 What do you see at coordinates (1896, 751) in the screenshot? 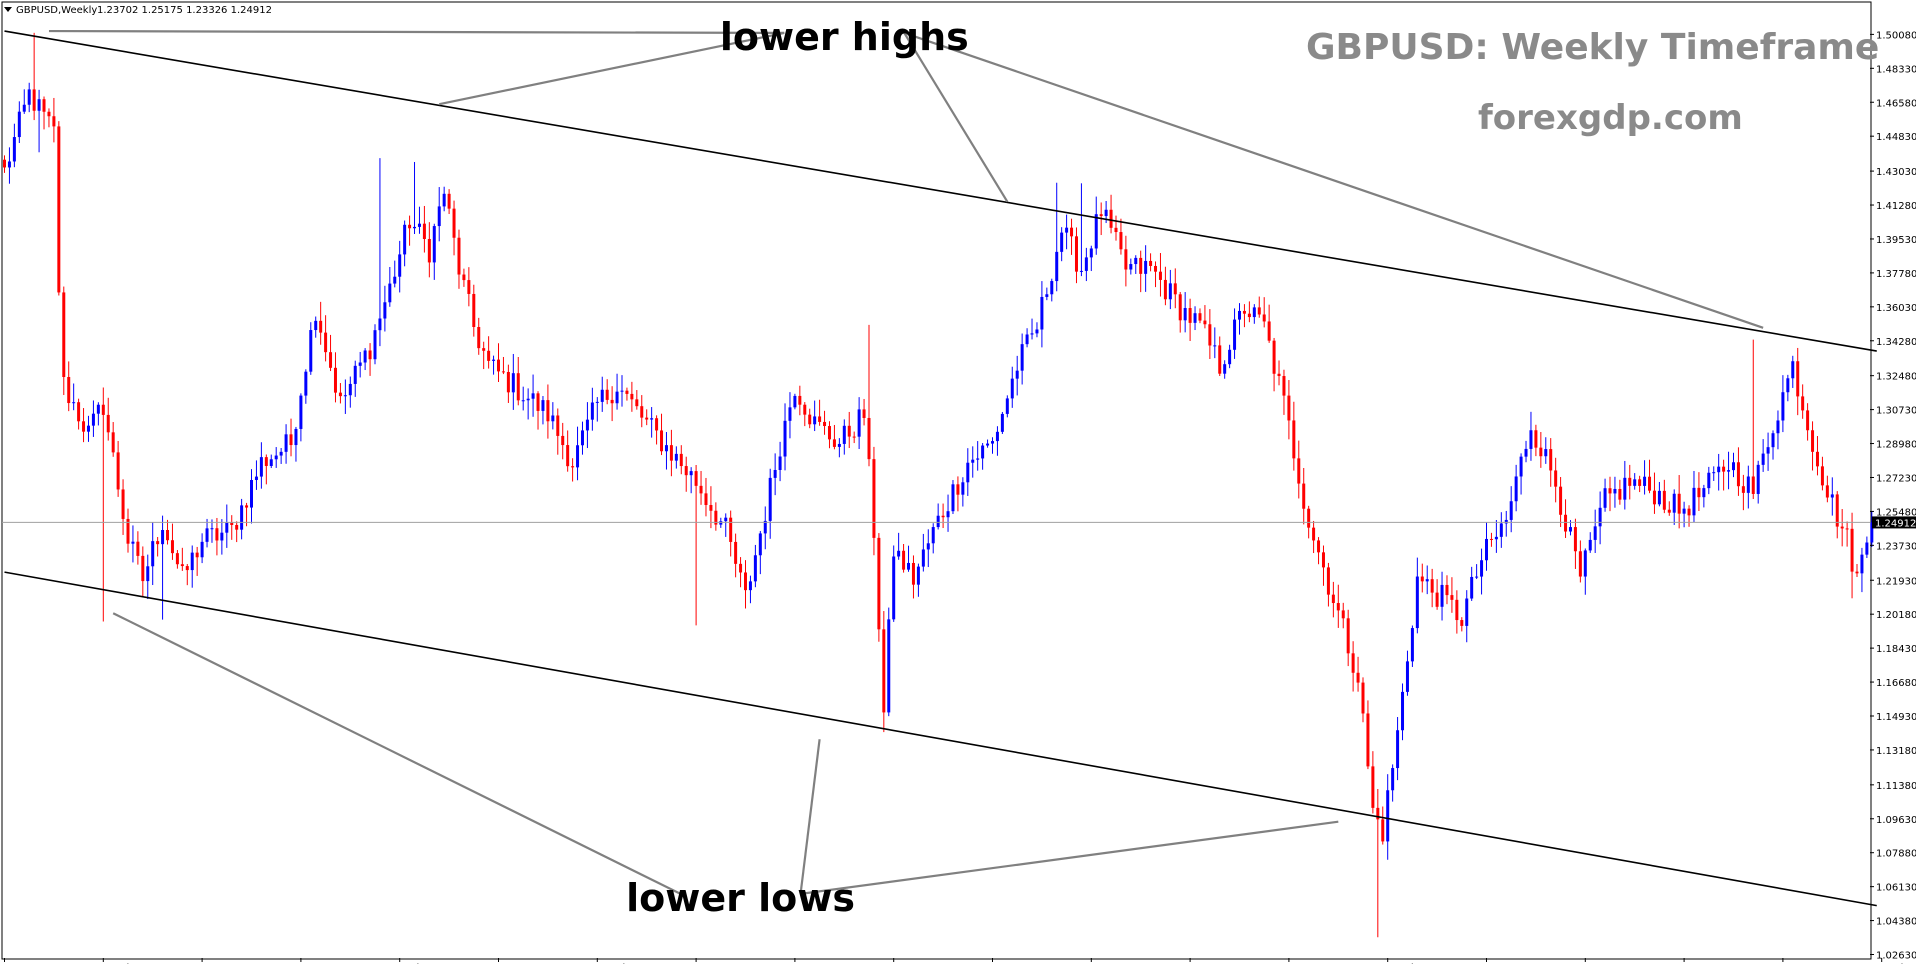
I see `price-tick-label: 1.13180` at bounding box center [1896, 751].